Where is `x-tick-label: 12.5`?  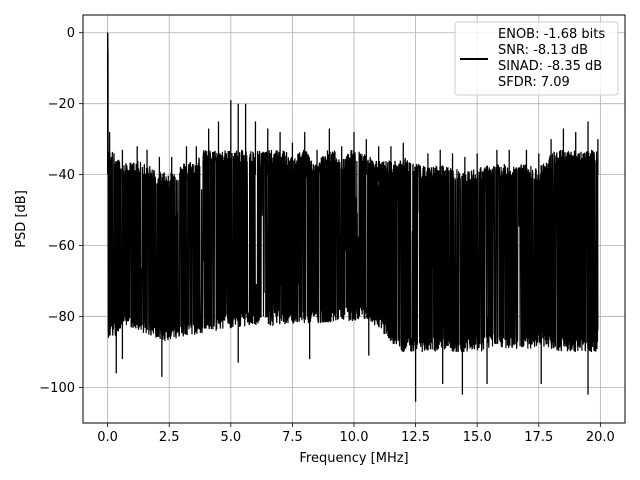
x-tick-label: 12.5 is located at coordinates (415, 437).